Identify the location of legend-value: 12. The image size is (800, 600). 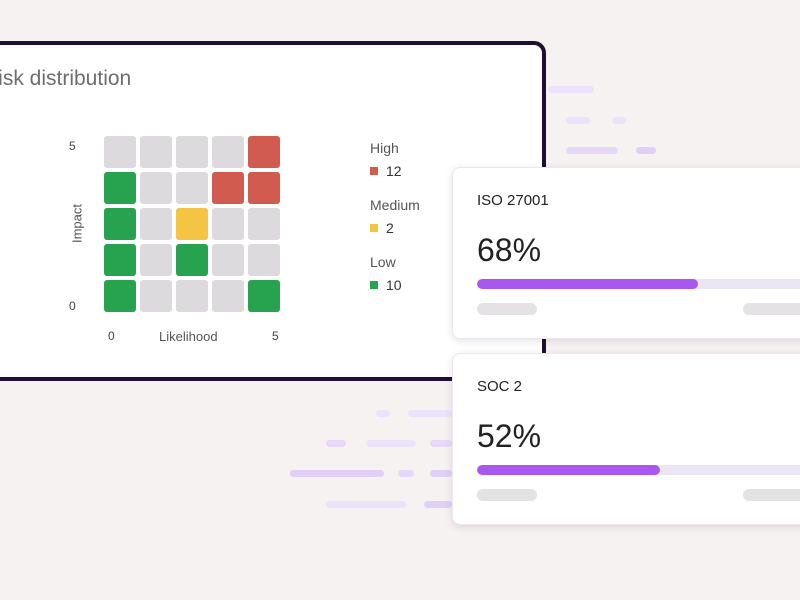
(394, 171).